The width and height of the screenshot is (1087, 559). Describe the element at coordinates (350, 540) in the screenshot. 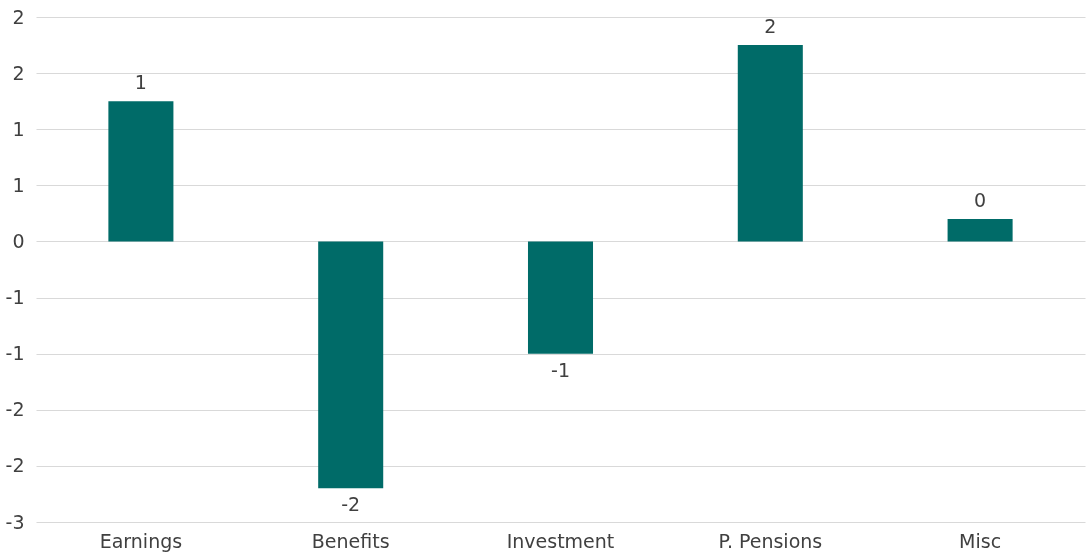

I see `x-tick-label: Benefits` at that location.